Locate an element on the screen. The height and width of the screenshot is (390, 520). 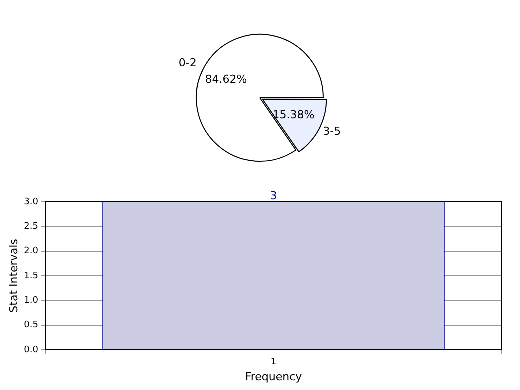
y-tick-label: 3.0 is located at coordinates (31, 202).